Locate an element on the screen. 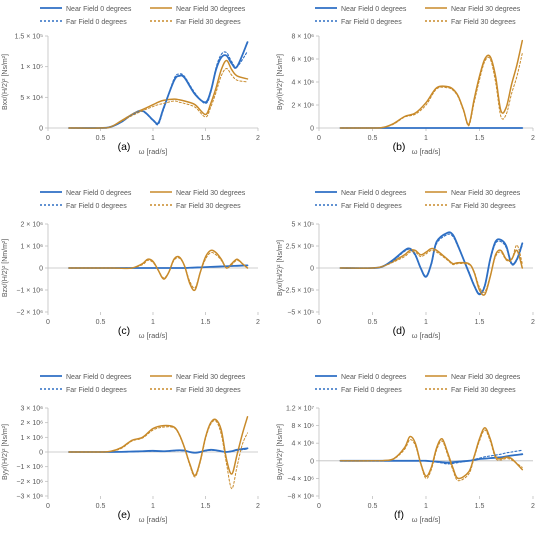 This screenshot has width=550, height=557. x-tick-label-f: 2 is located at coordinates (533, 506).